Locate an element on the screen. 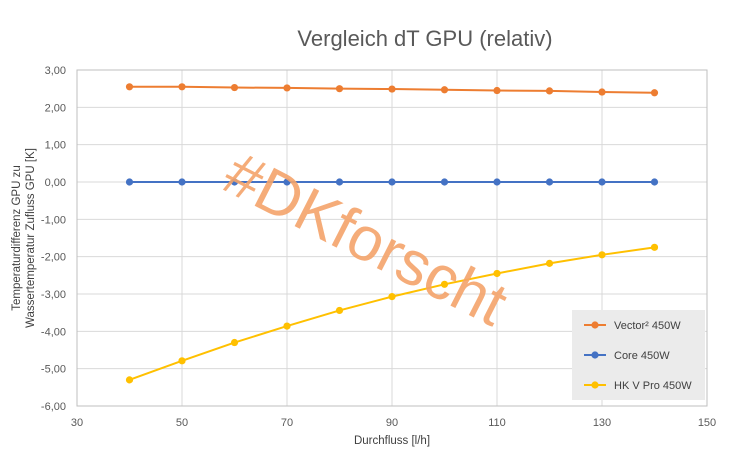 Image resolution: width=750 pixels, height=475 pixels. legend-label: Vector² 450W is located at coordinates (647, 326).